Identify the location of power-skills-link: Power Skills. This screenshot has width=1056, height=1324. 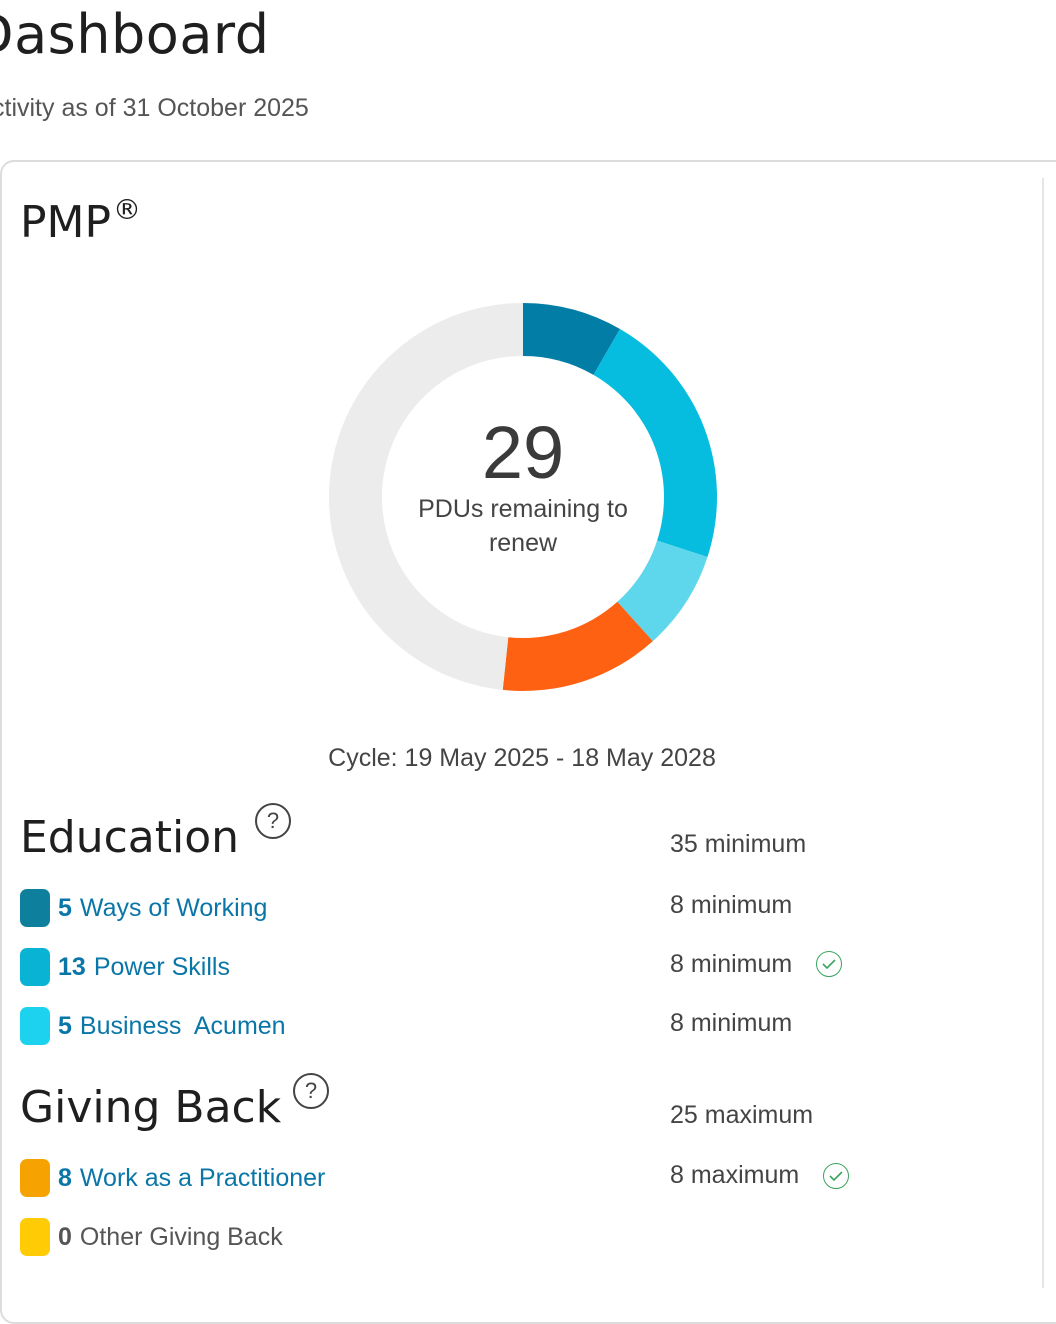
(161, 966).